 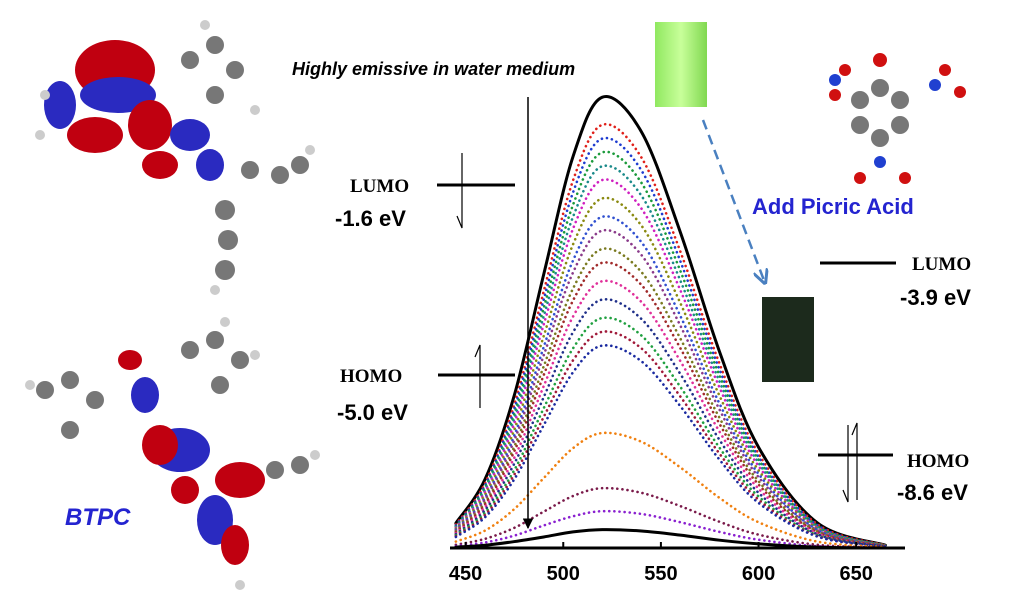 What do you see at coordinates (932, 492) in the screenshot?
I see `annotation: -8.6 eV` at bounding box center [932, 492].